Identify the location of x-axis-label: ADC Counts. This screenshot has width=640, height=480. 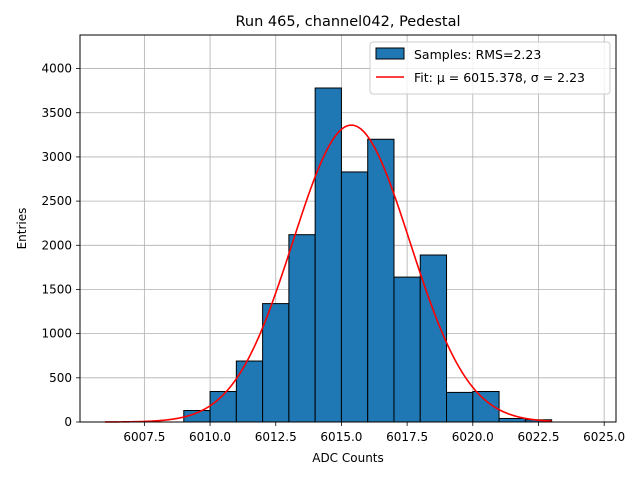
(348, 458).